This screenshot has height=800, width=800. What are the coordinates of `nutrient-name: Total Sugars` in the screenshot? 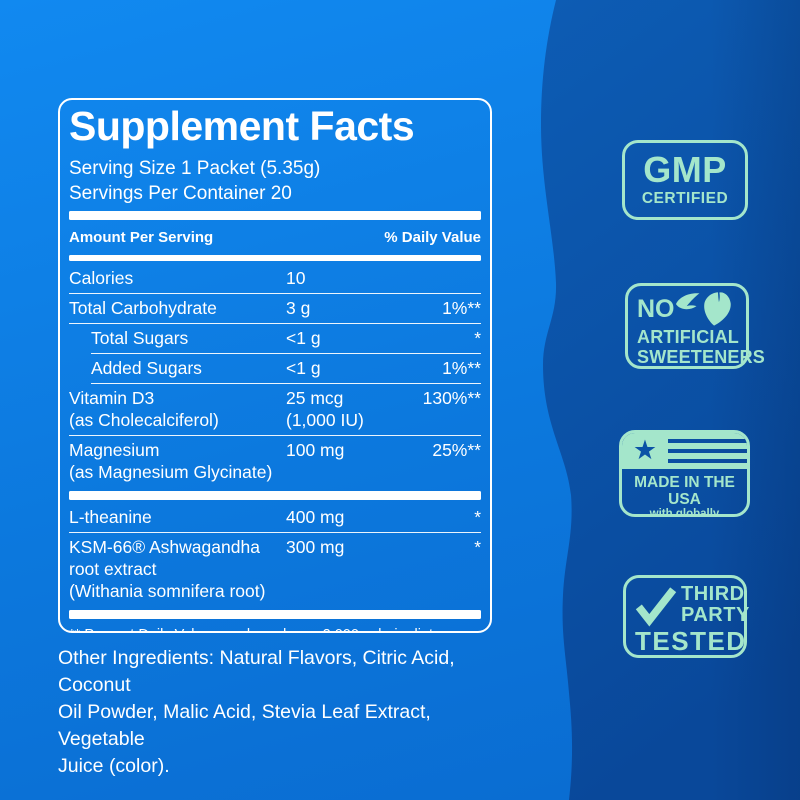 It's located at (140, 337).